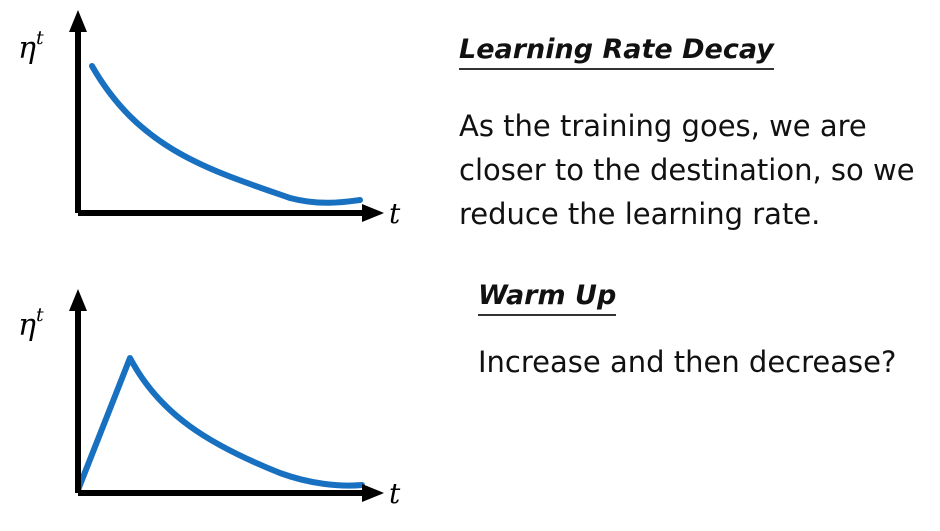  Describe the element at coordinates (616, 52) in the screenshot. I see `decay-title: Learning Rate Decay` at that location.